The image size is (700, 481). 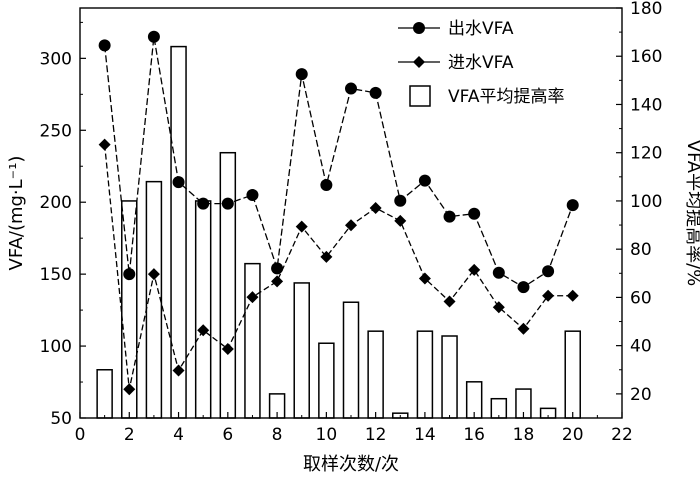 I want to click on x-tick-label: 20, so click(x=573, y=435).